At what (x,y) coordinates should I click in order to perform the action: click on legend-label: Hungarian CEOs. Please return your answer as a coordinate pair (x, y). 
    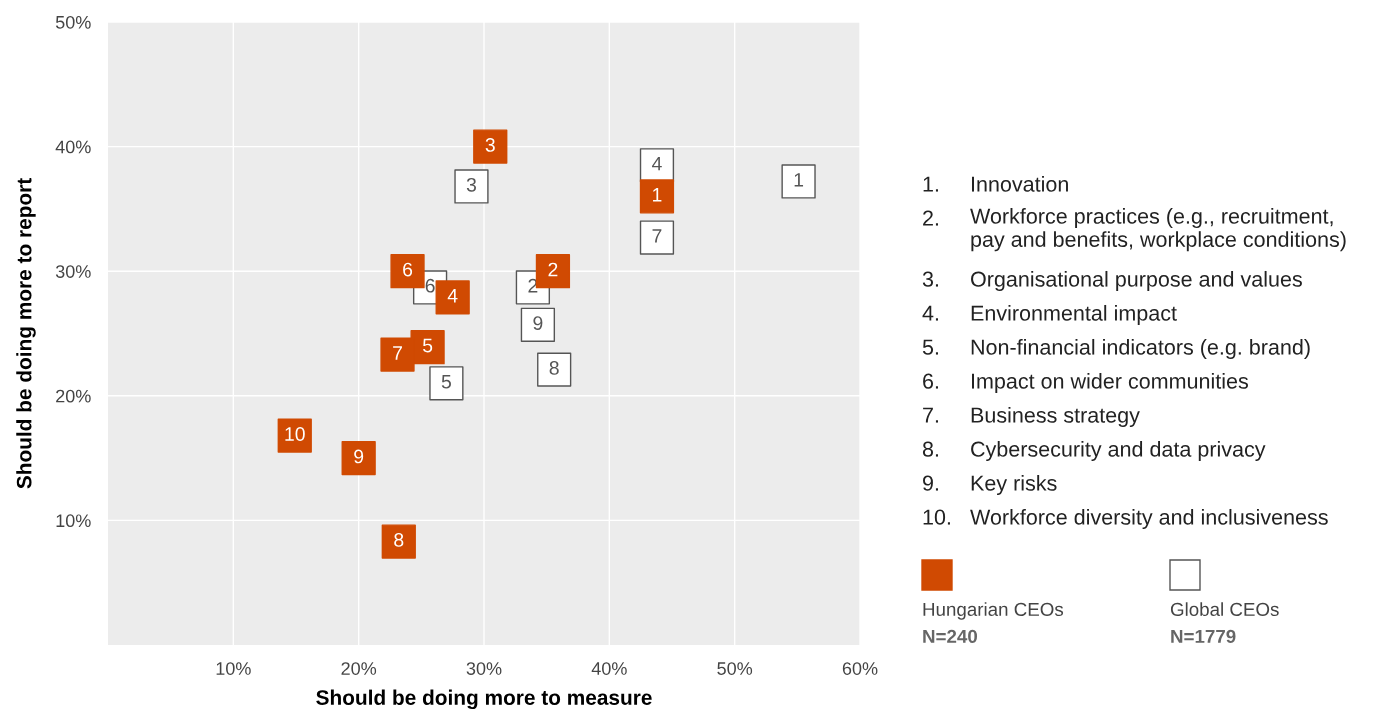
    Looking at the image, I should click on (993, 611).